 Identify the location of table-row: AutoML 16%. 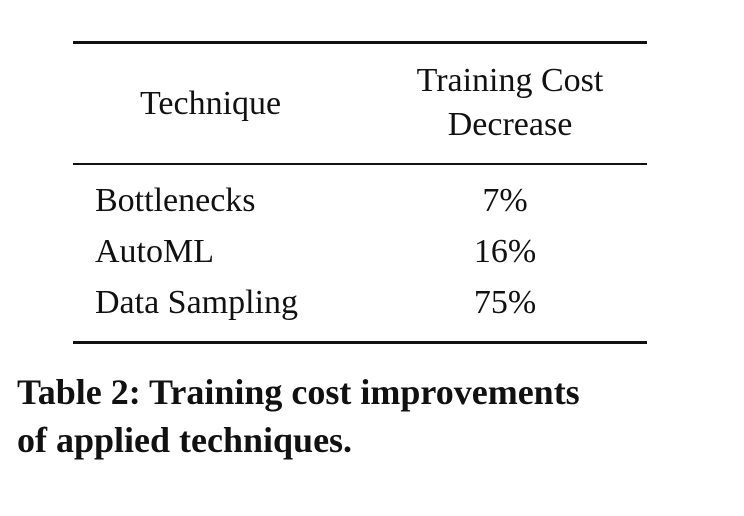
(360, 253).